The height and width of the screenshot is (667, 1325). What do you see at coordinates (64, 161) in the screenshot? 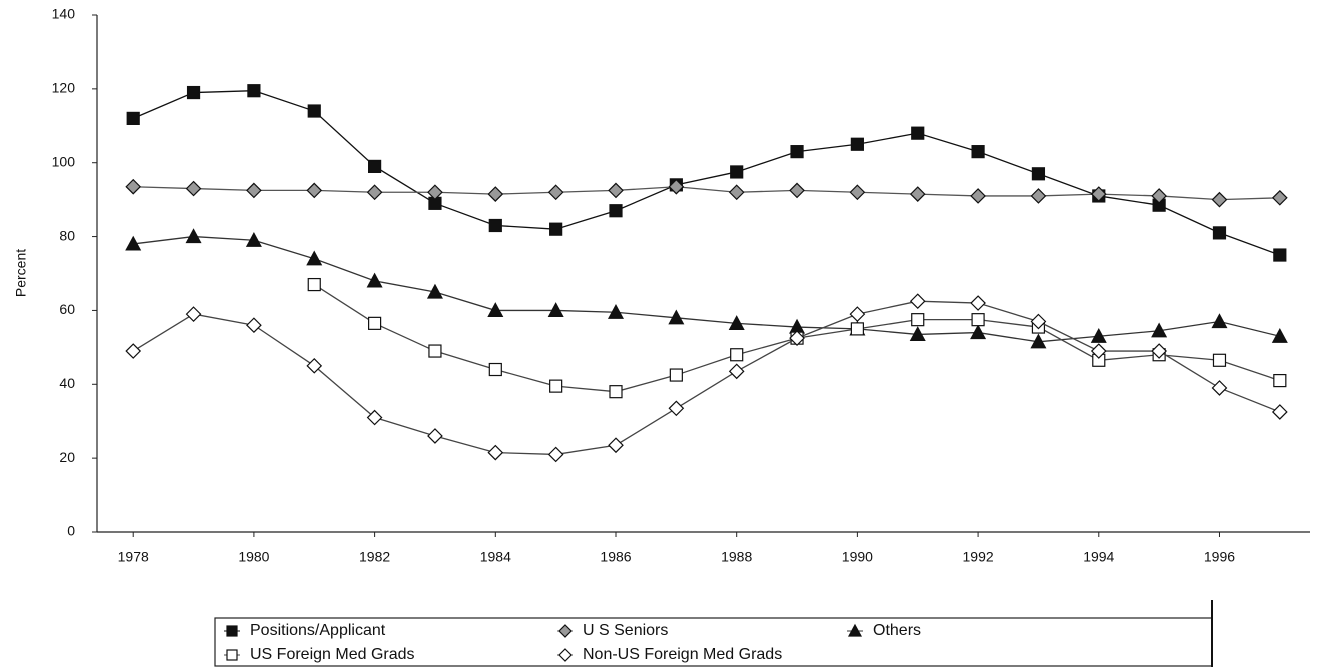
I see `y-tick-label: 100` at bounding box center [64, 161].